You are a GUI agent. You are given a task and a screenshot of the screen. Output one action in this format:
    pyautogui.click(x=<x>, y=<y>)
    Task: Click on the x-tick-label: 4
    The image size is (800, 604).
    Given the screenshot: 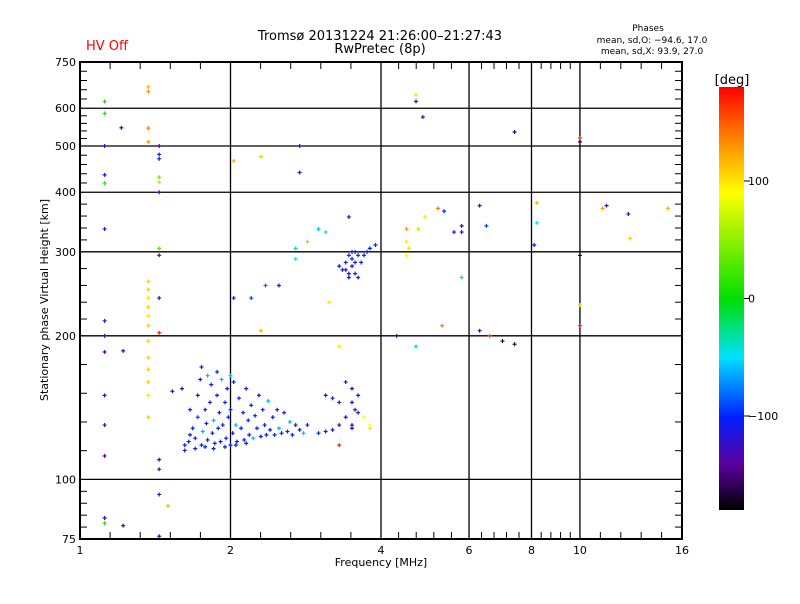 What is the action you would take?
    pyautogui.click(x=381, y=550)
    